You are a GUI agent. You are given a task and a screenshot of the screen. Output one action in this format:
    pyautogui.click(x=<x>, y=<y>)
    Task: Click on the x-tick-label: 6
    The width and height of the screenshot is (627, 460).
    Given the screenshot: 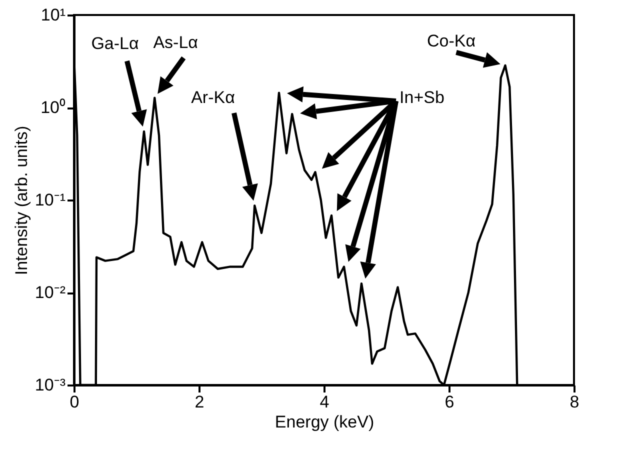 What is the action you would take?
    pyautogui.click(x=449, y=402)
    